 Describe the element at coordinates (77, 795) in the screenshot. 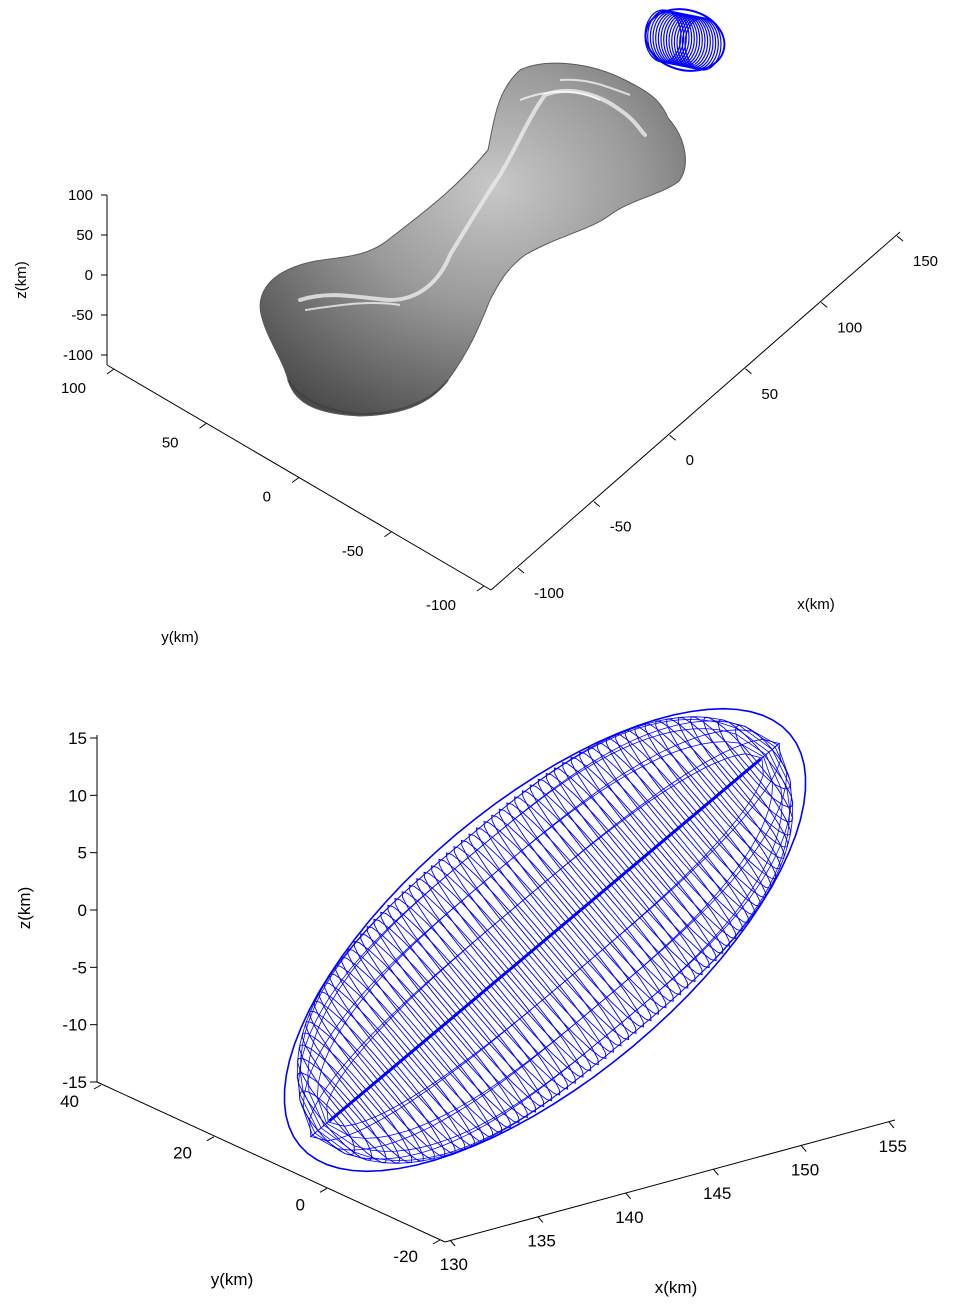

I see `bottom-z-tick-label: 10` at that location.